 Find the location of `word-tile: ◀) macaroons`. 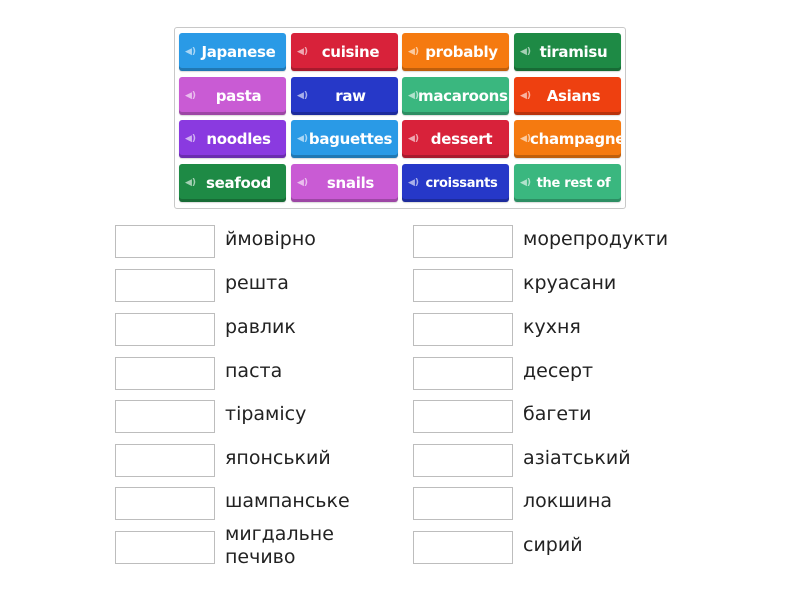

word-tile: ◀) macaroons is located at coordinates (455, 96).